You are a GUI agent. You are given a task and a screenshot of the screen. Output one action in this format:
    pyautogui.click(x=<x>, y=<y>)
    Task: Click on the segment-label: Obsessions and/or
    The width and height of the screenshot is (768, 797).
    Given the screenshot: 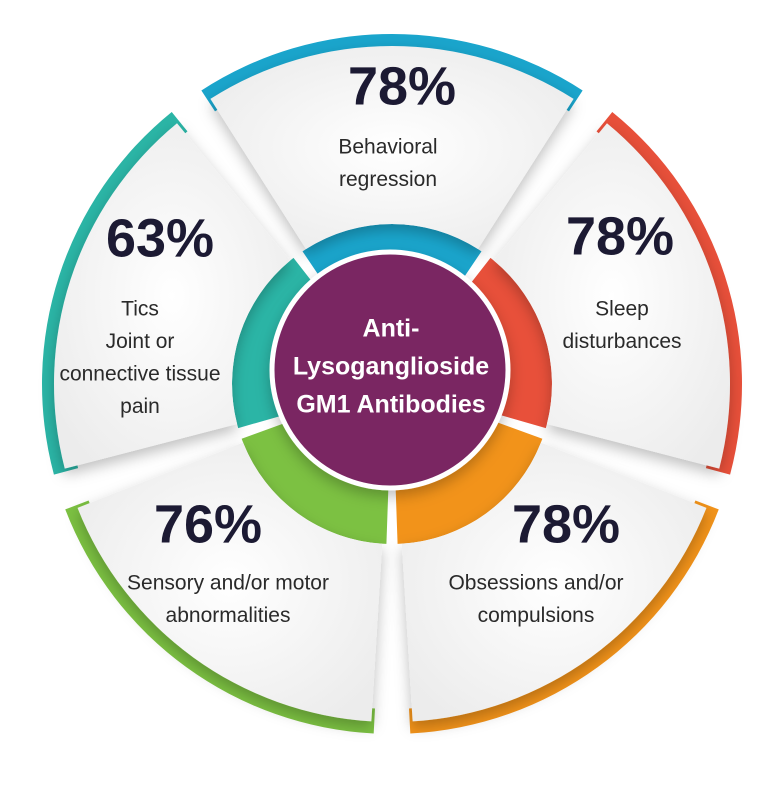 What is the action you would take?
    pyautogui.click(x=535, y=583)
    